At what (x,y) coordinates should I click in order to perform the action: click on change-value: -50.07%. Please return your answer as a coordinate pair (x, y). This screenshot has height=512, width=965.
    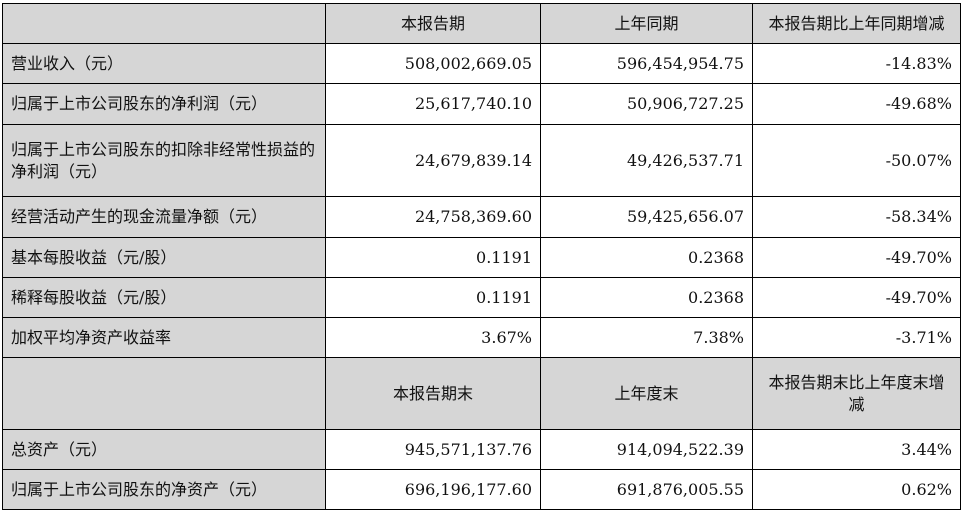
    Looking at the image, I should click on (856, 160).